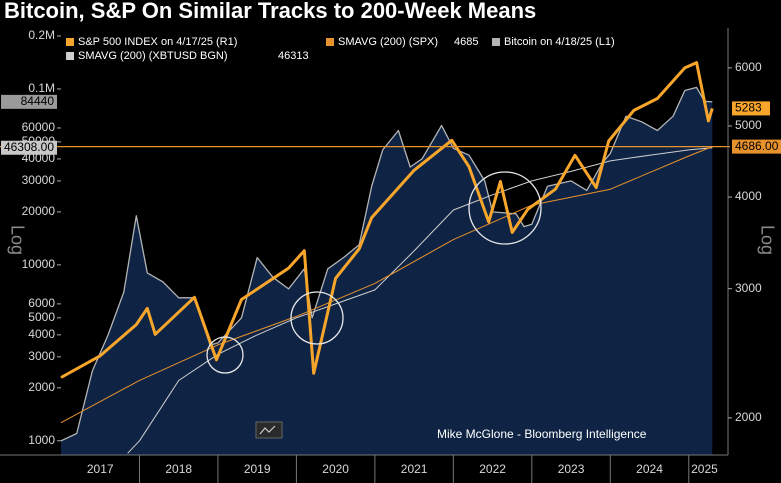 The width and height of the screenshot is (781, 483). I want to click on x-tick-label: 2020, so click(335, 469).